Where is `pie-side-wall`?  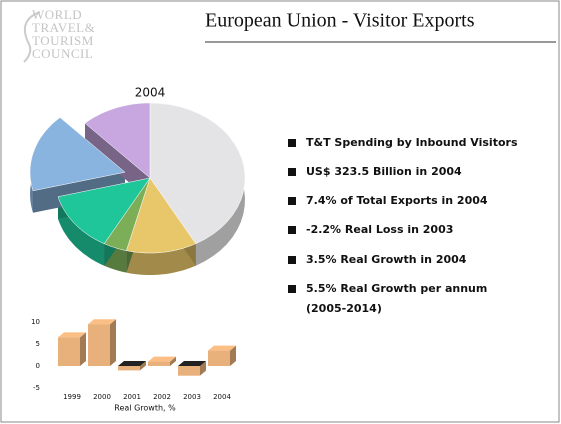 pie-side-wall is located at coordinates (117, 151).